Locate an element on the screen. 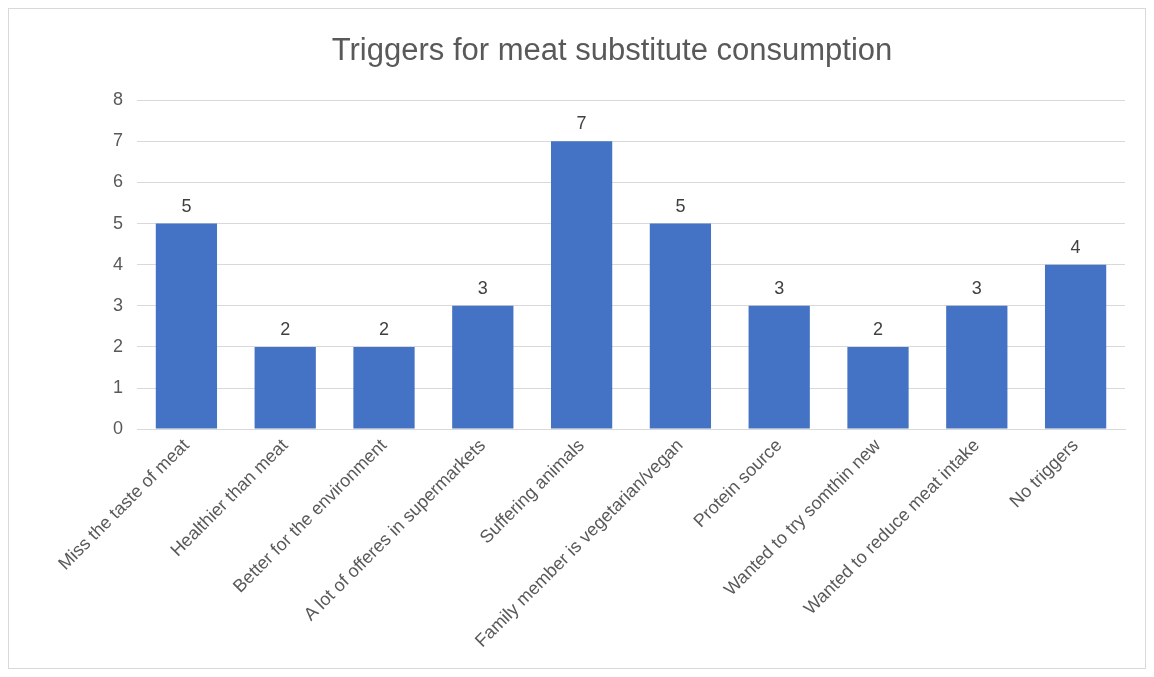  y-tick-label: 5 is located at coordinates (118, 222).